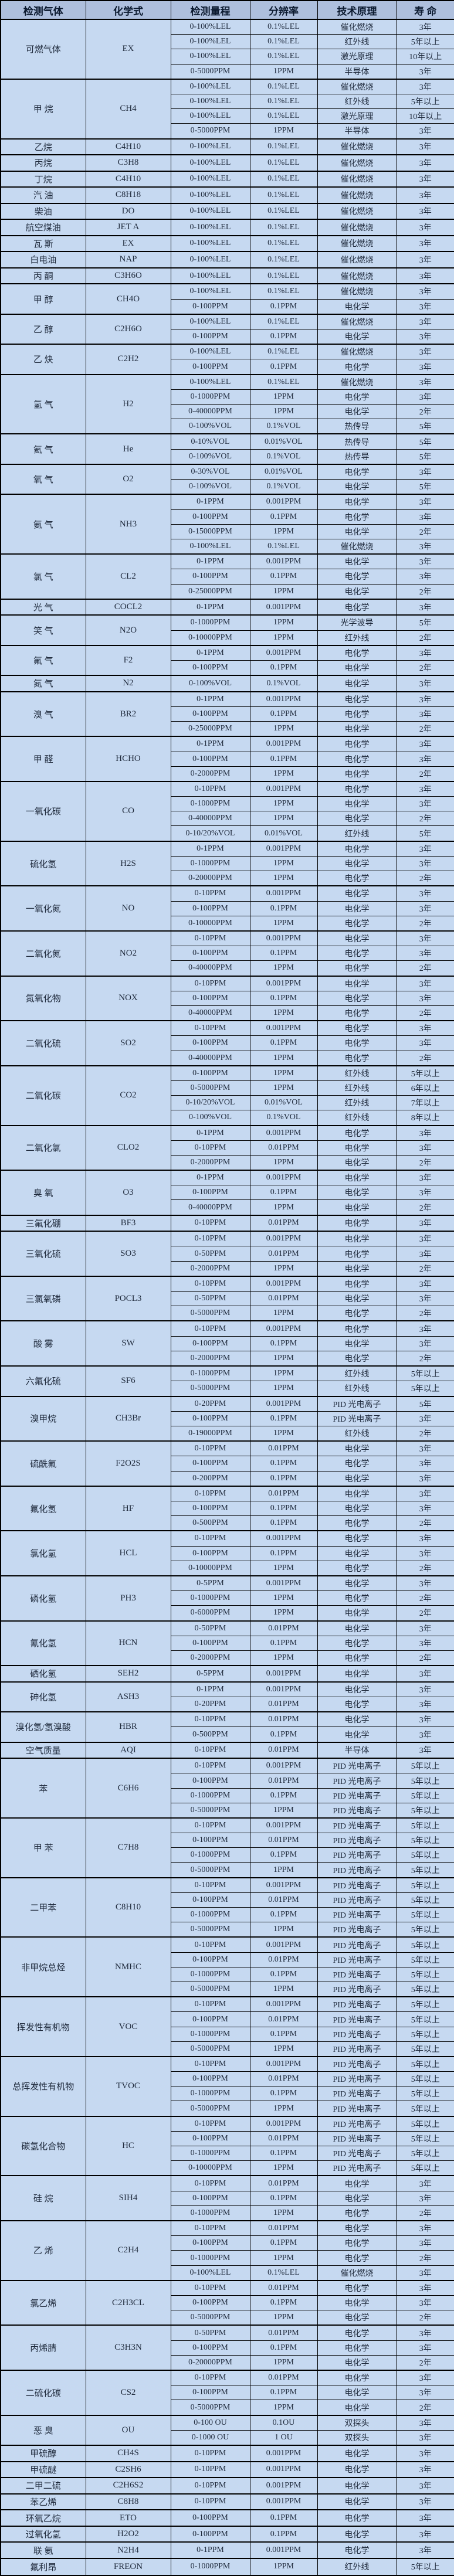 This screenshot has width=454, height=2576. Describe the element at coordinates (227, 179) in the screenshot. I see `table-row: 丁烷 C4H10 0-100%LEL 0.1%LEL 催化燃烧 3年` at that location.